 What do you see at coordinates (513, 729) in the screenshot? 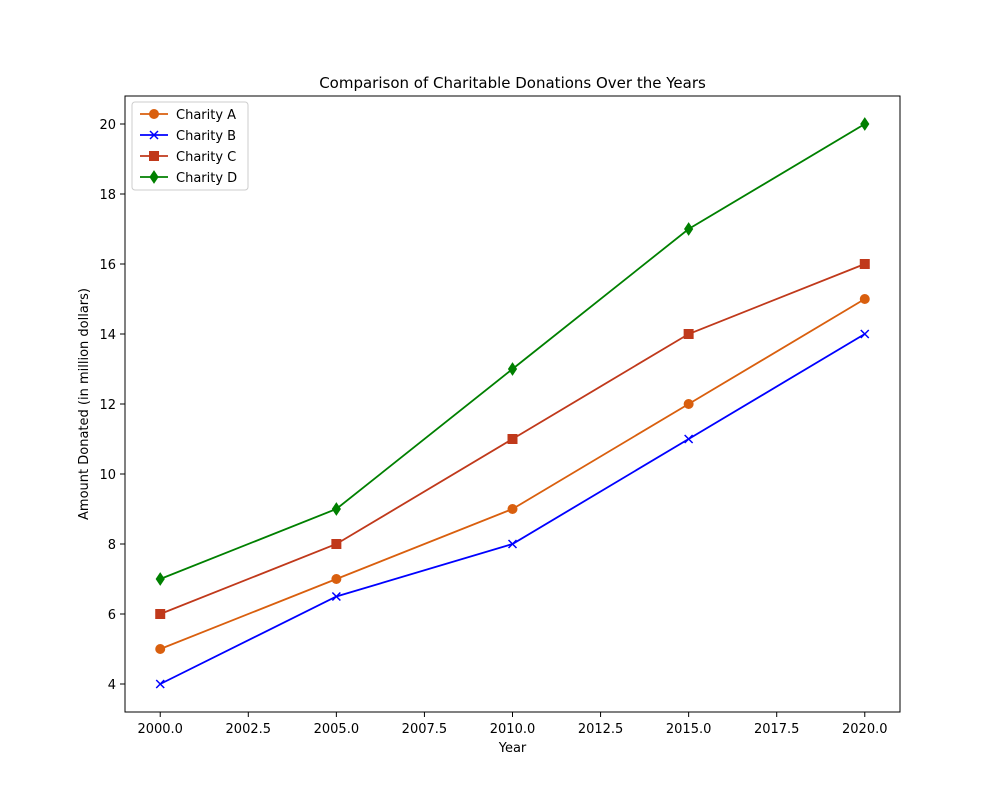
I see `x-tick-label: 2010.0` at bounding box center [513, 729].